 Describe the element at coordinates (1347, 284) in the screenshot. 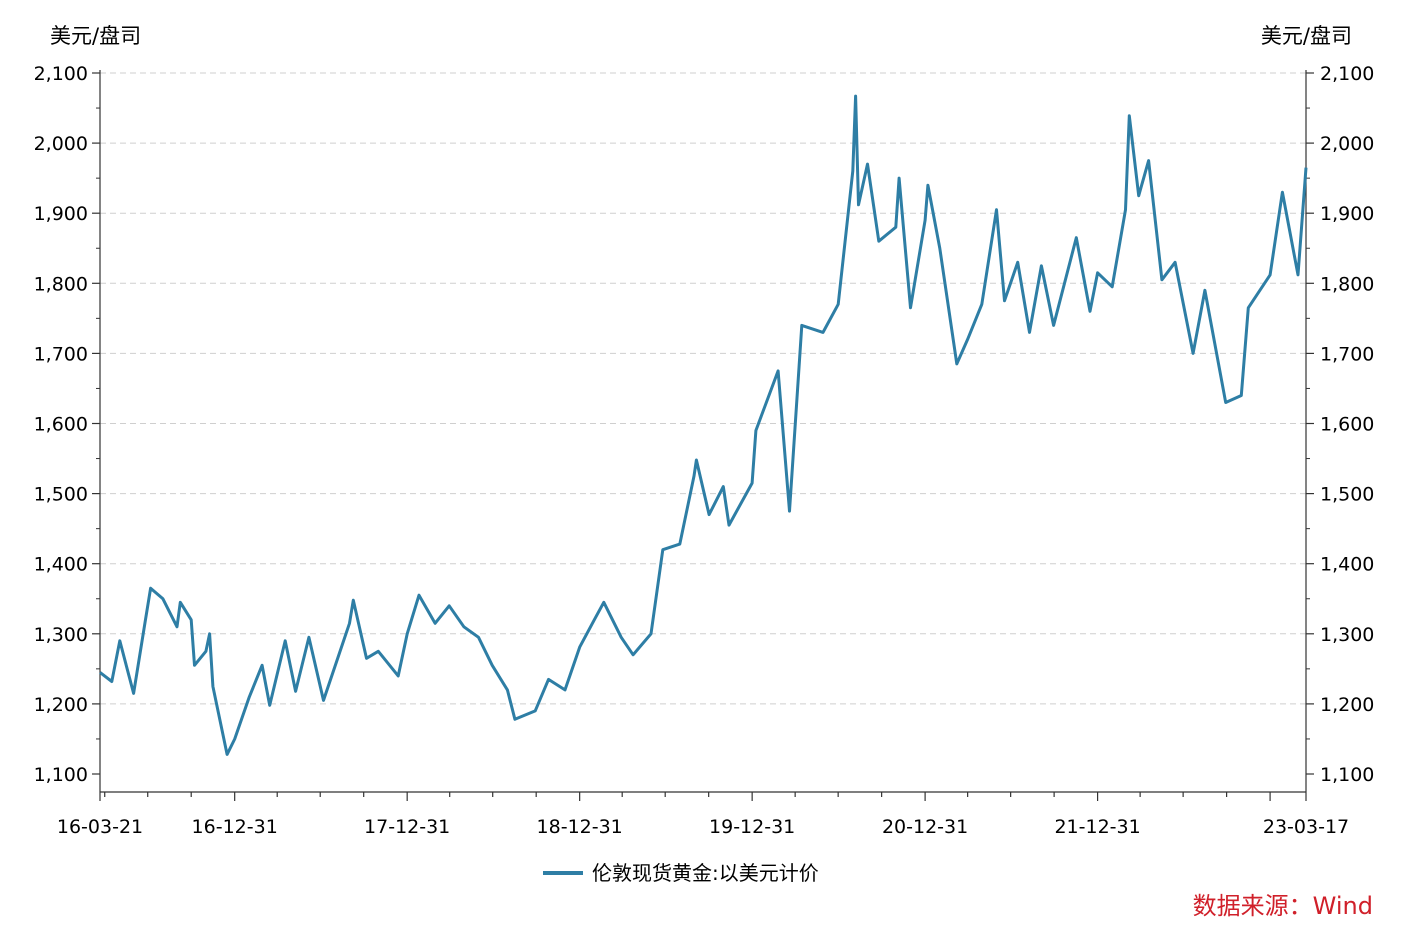

I see `y-tick-label-right: 1,800` at that location.